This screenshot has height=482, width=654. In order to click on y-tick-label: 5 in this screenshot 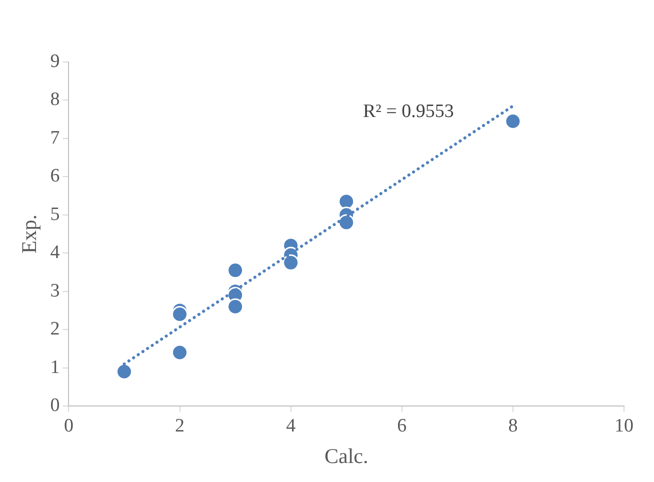, I will do `click(55, 214)`.